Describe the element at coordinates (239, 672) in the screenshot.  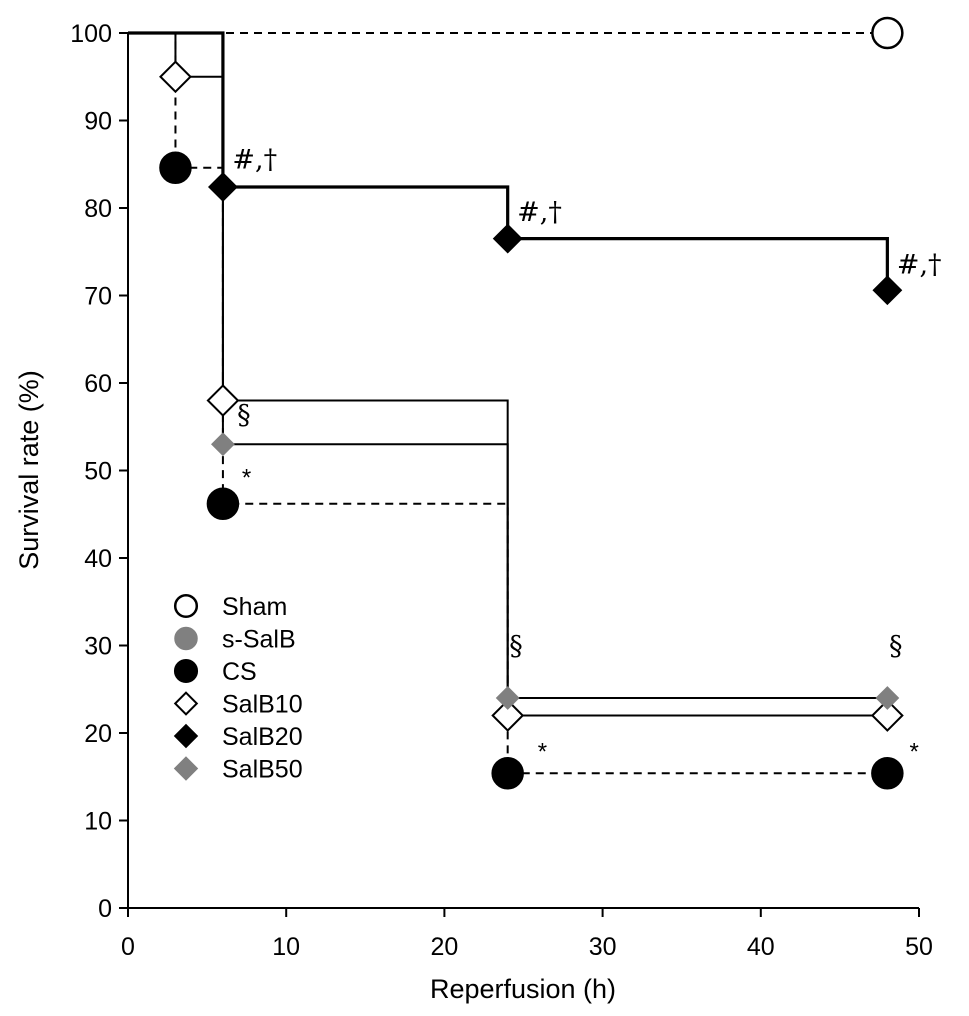
I see `legend-label-cs: CS` at that location.